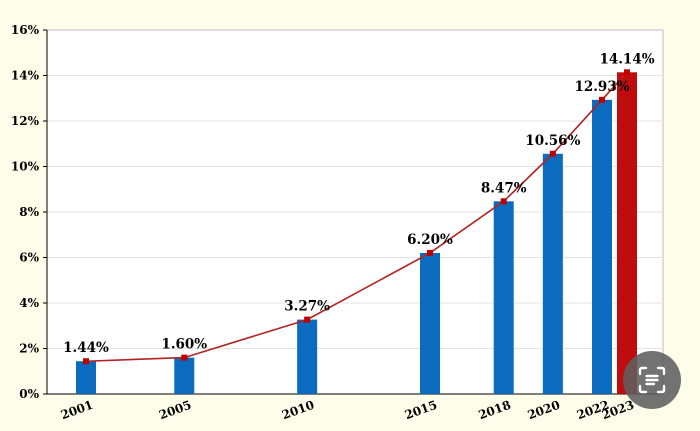 The width and height of the screenshot is (700, 431). I want to click on bar-2023, so click(627, 233).